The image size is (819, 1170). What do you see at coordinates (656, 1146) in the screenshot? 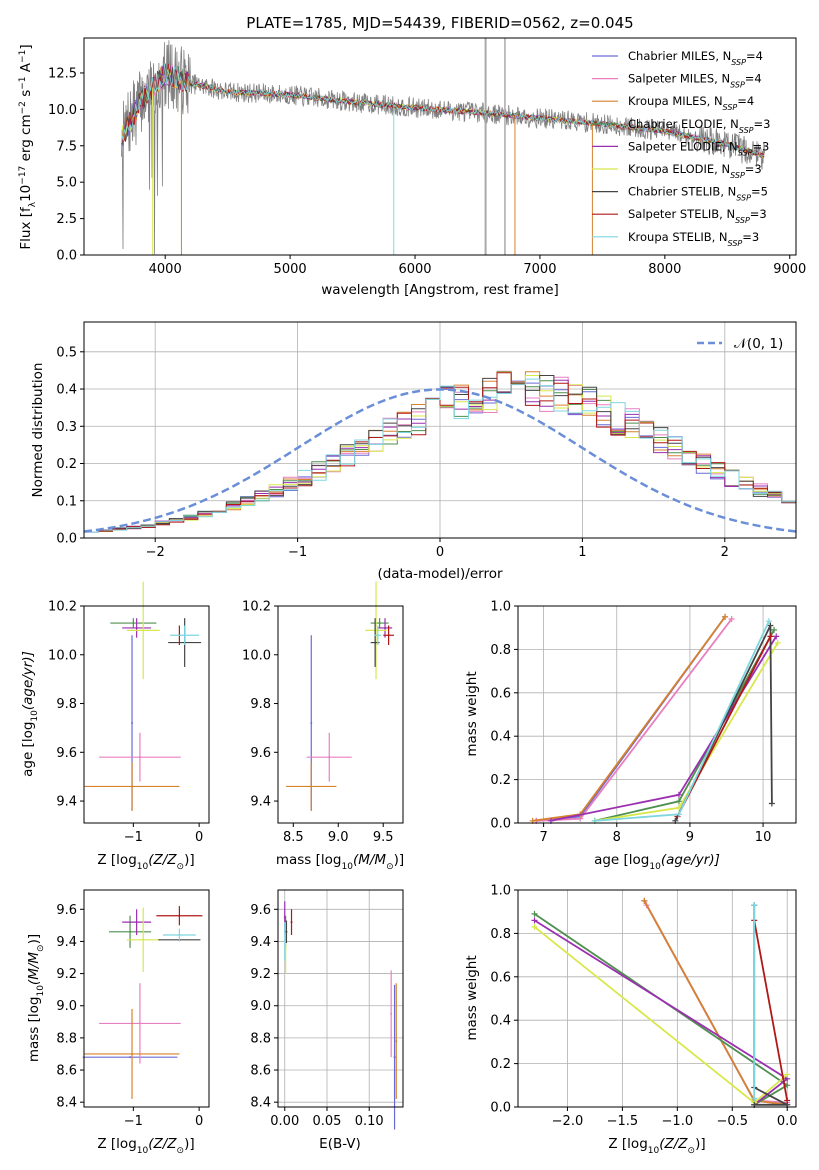
I see `massweight-vs-Z-xlabel: Z [log10(Z/Z⊙)]` at bounding box center [656, 1146].